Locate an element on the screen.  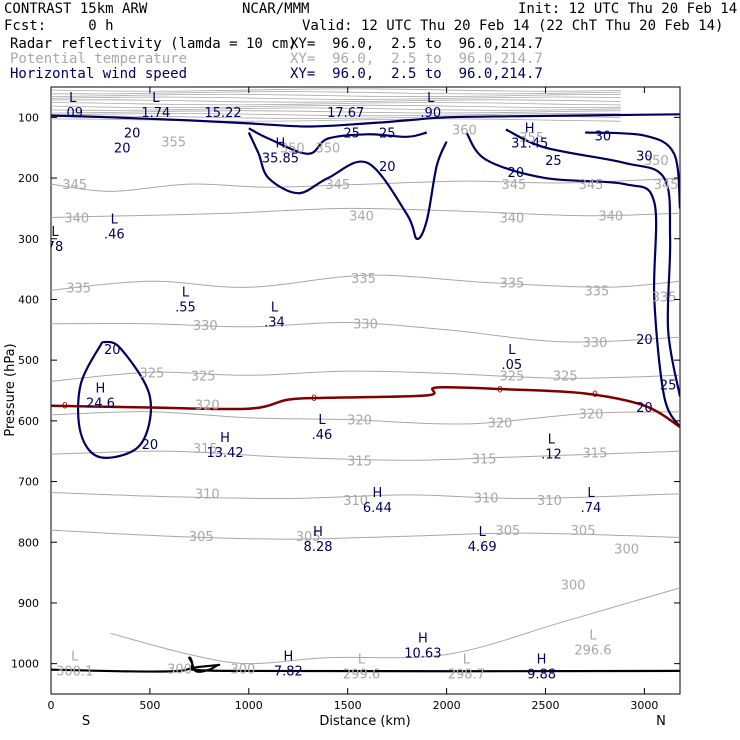
theta-label: 305 is located at coordinates (308, 537).